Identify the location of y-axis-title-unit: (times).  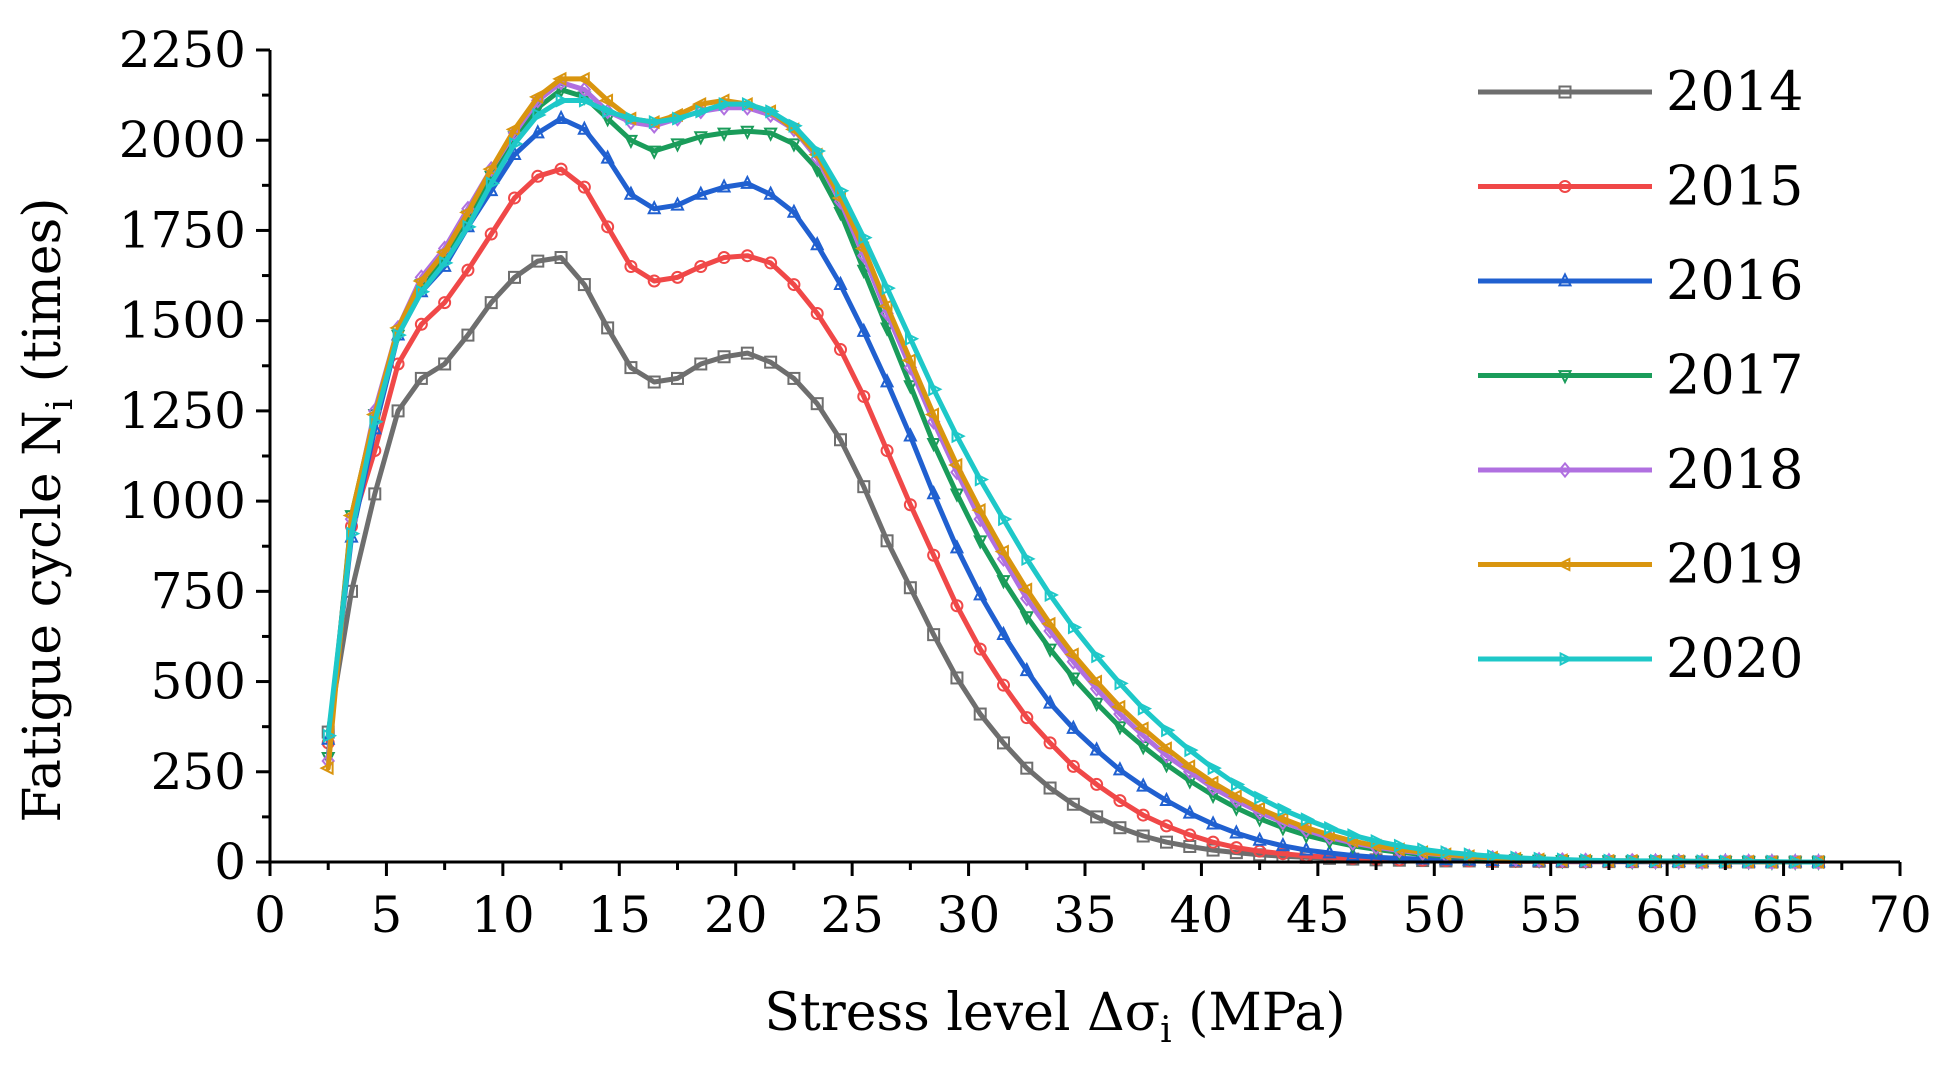
(43, 297).